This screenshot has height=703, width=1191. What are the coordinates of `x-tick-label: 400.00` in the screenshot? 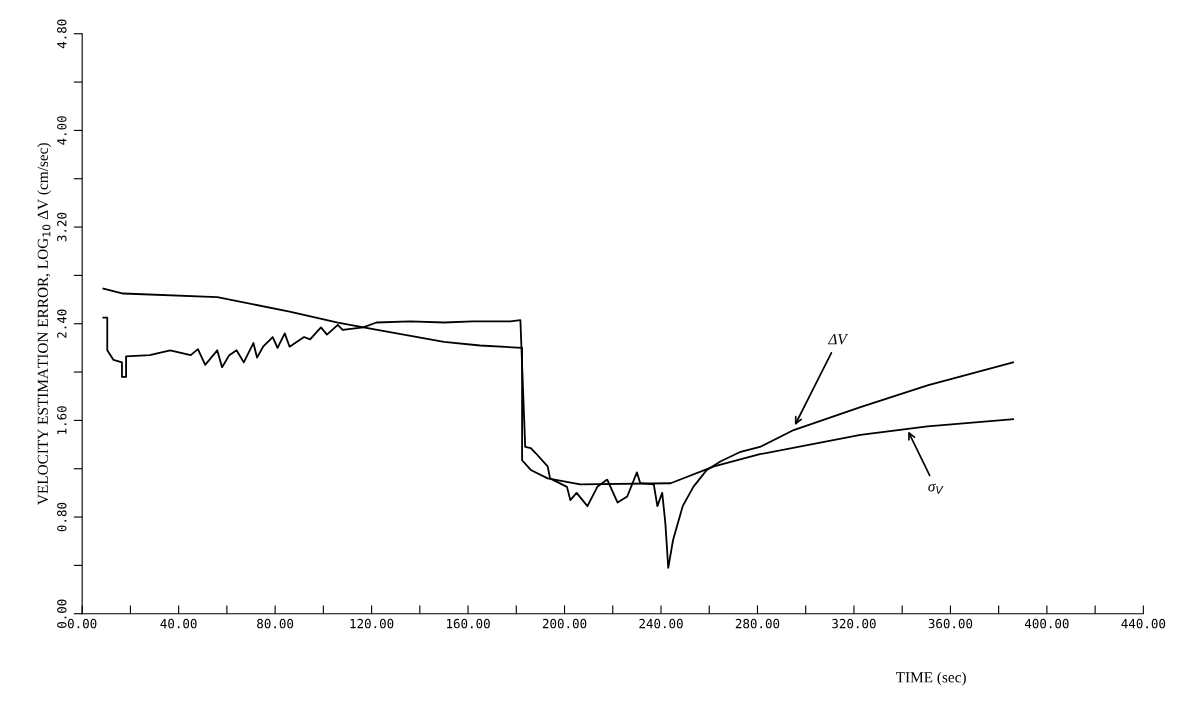 It's located at (1046, 623).